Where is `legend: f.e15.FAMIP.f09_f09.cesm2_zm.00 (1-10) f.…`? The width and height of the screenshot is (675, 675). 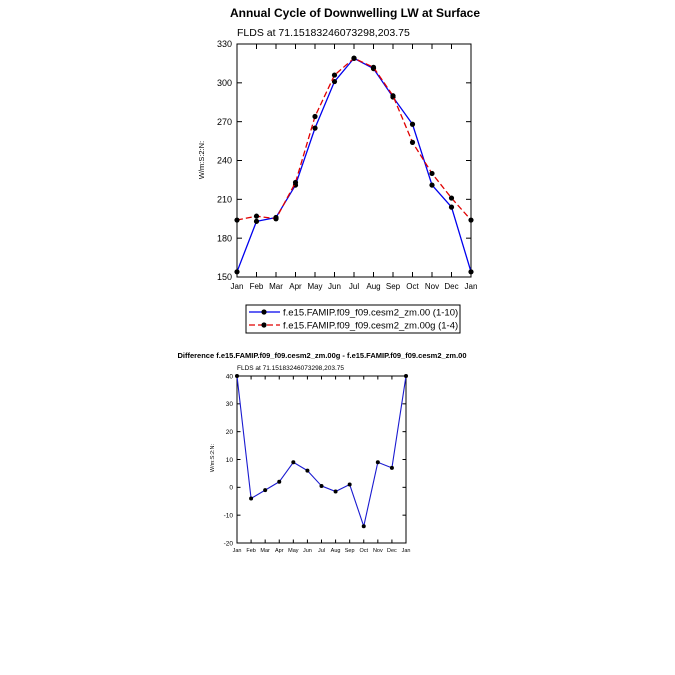
legend: f.e15.FAMIP.f09_f09.cesm2_zm.00 (1-10) f.… is located at coordinates (353, 319).